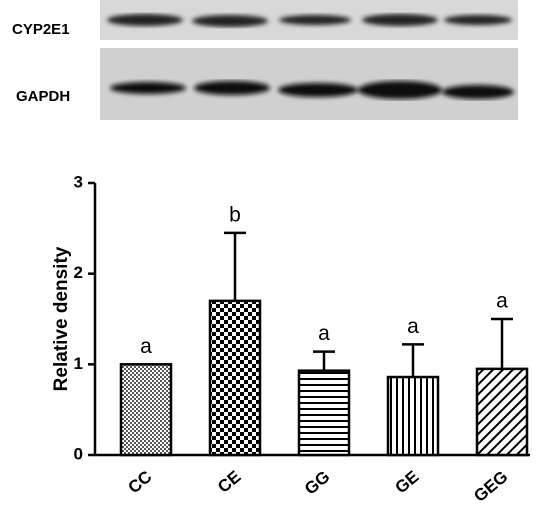 This screenshot has height=518, width=550. What do you see at coordinates (43, 96) in the screenshot?
I see `blot-label: GAPDH` at bounding box center [43, 96].